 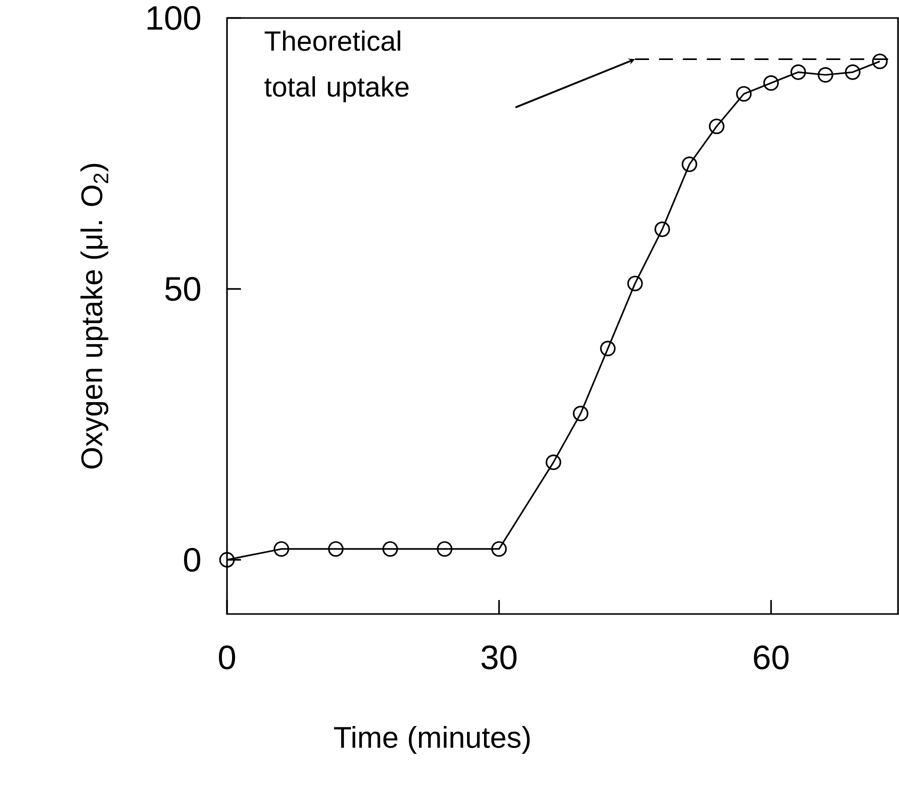 What do you see at coordinates (174, 18) in the screenshot?
I see `y-tick-label: 100` at bounding box center [174, 18].